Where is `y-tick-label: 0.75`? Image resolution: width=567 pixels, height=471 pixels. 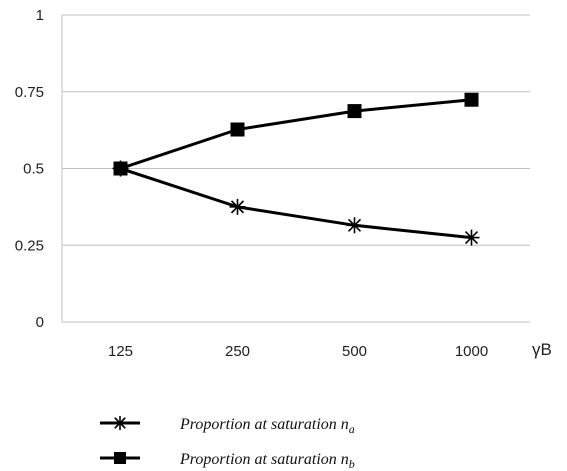 y-tick-label: 0.75 is located at coordinates (29, 92).